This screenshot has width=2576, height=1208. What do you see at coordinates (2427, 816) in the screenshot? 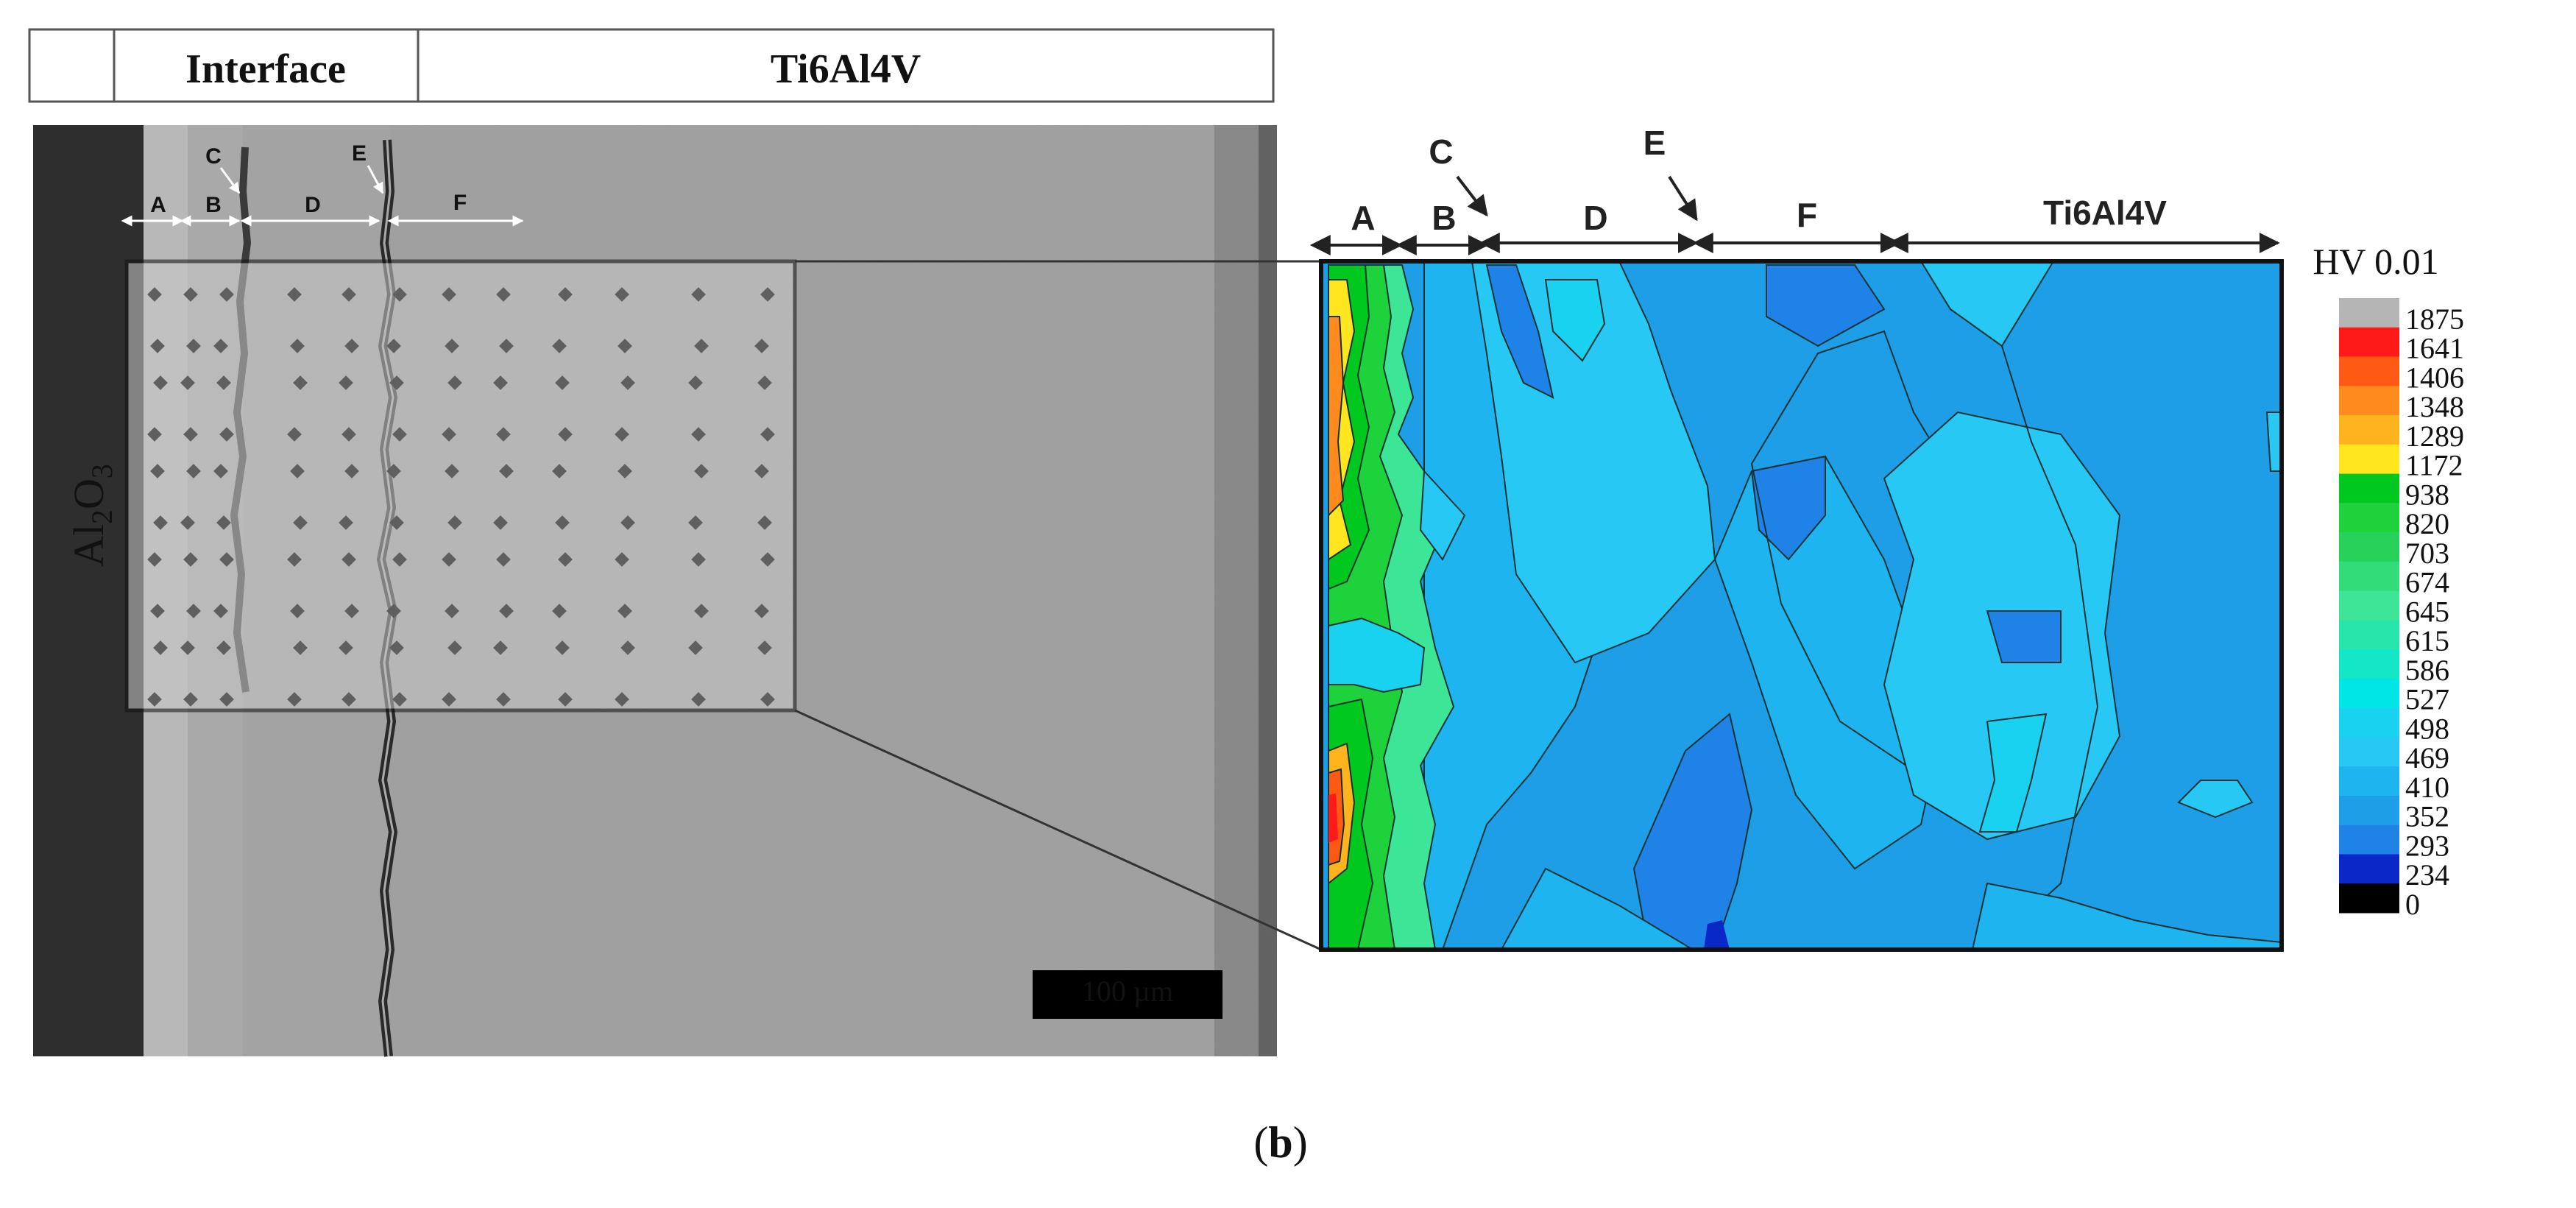
I see `colorbar-tick-label: 352` at bounding box center [2427, 816].